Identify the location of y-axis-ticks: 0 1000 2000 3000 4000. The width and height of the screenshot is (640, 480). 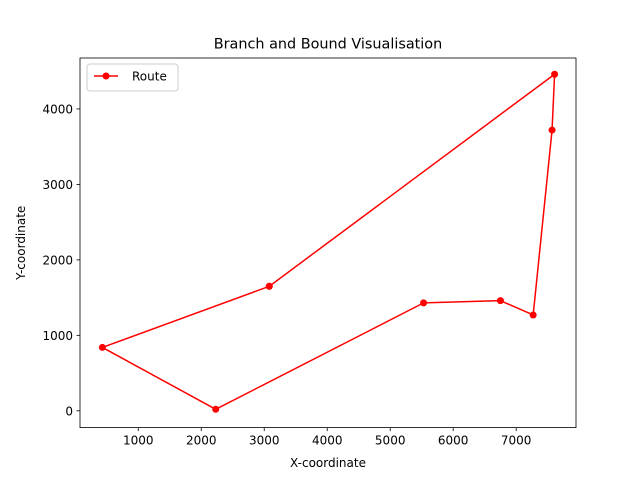
(61, 260).